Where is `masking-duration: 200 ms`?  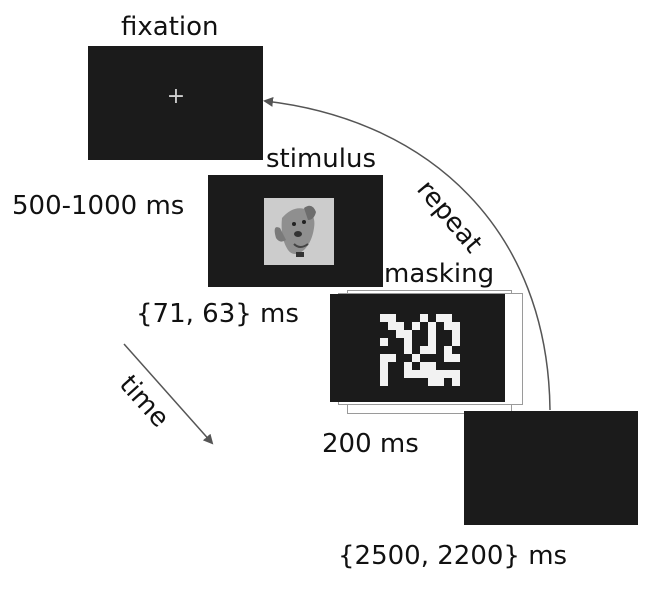
masking-duration: 200 ms is located at coordinates (370, 444).